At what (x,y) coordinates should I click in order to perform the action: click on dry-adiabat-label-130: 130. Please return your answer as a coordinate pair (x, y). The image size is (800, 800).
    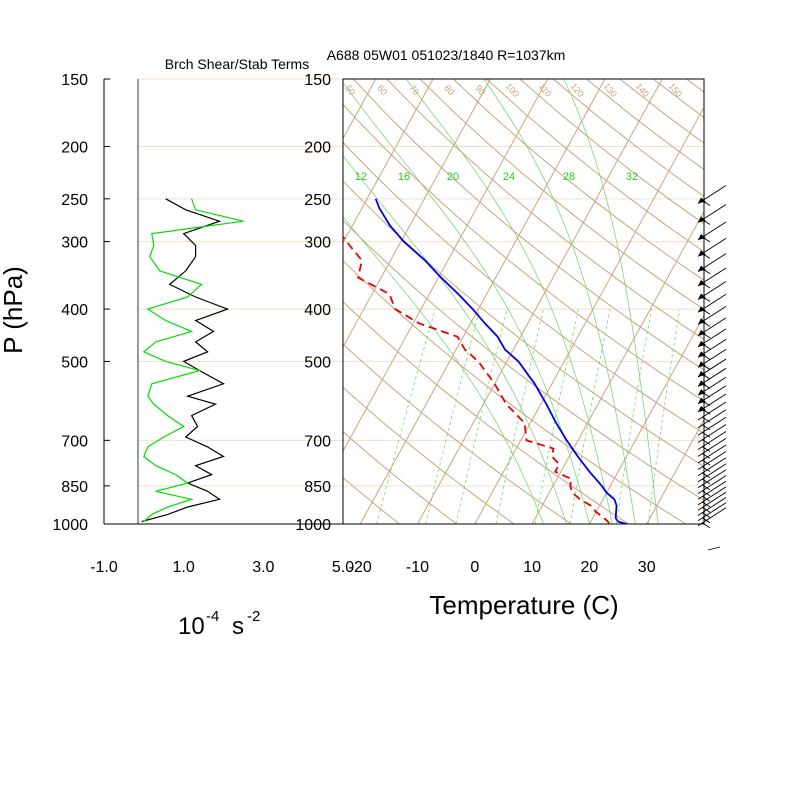
    Looking at the image, I should click on (610, 90).